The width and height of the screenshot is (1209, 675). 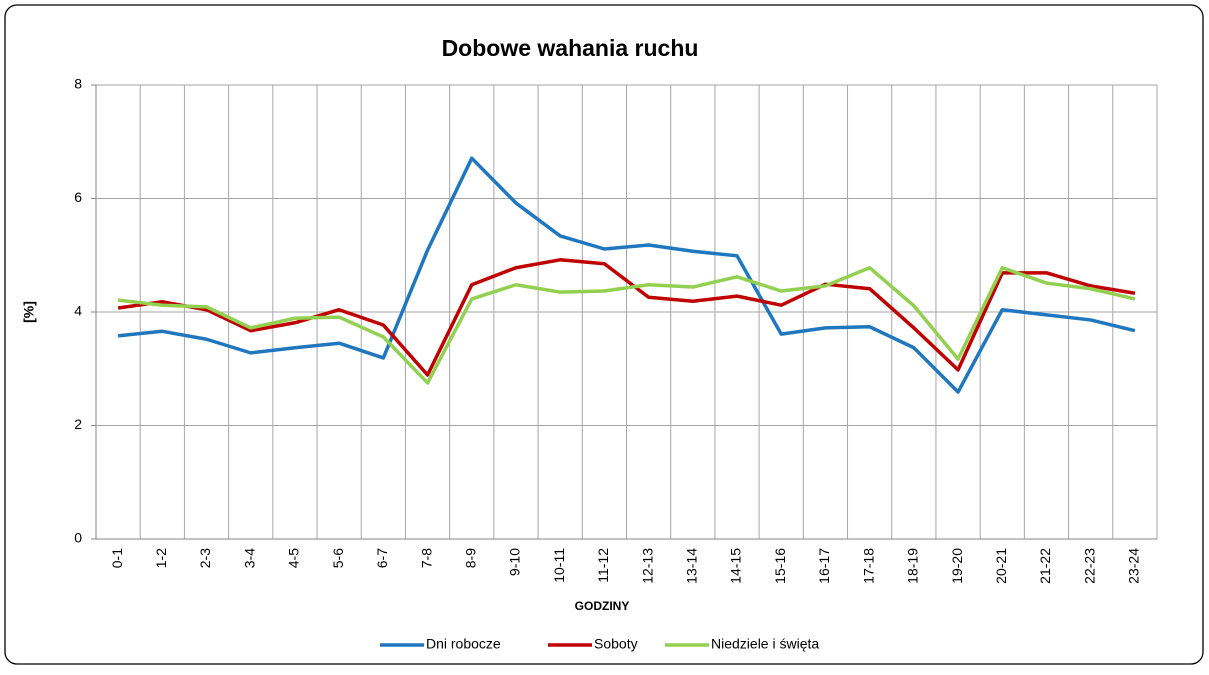 I want to click on y-tick-label: 2, so click(x=78, y=424).